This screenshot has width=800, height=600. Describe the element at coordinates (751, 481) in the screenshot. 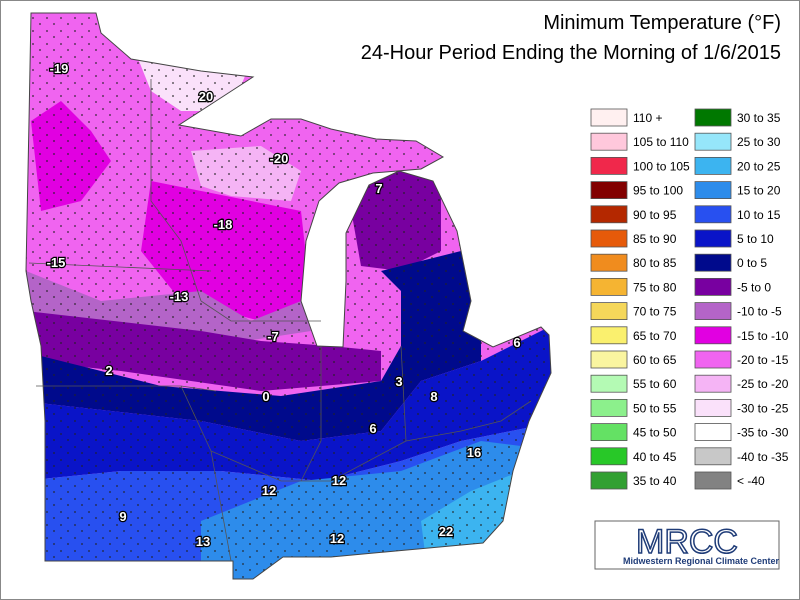

I see `legend-label: < -40` at that location.